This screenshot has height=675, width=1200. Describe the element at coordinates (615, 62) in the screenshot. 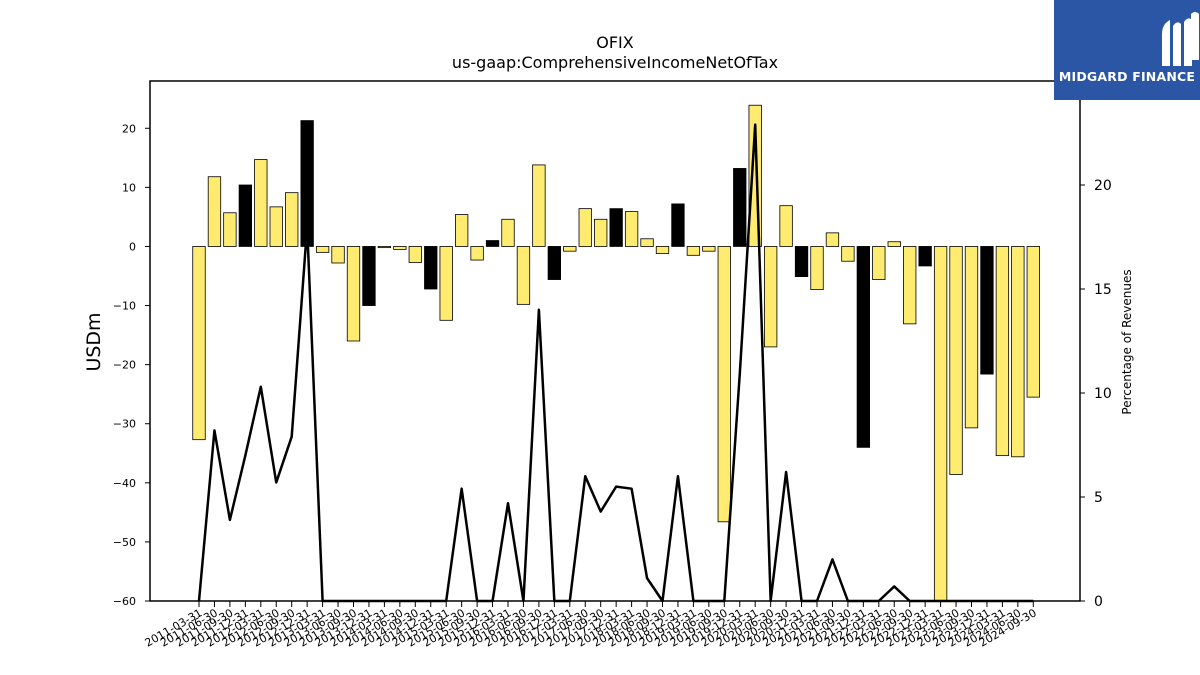

I see `chart-subtitle: us-gaap:ComprehensiveIncomeNetOfTax` at that location.